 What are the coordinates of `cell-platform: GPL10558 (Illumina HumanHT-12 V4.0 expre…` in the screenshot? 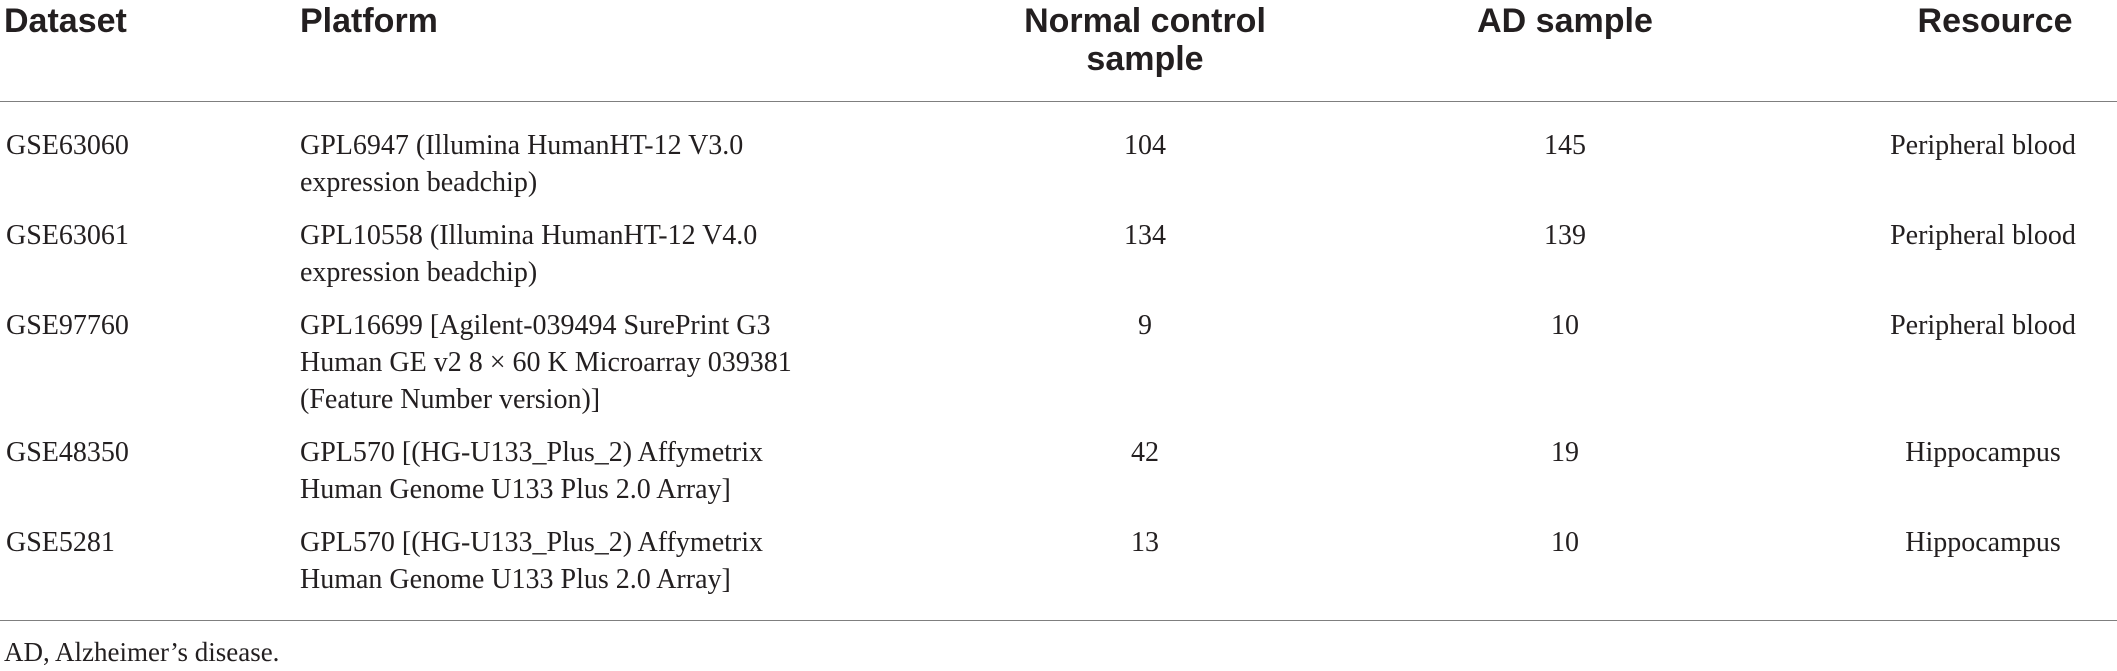 It's located at (580, 254).